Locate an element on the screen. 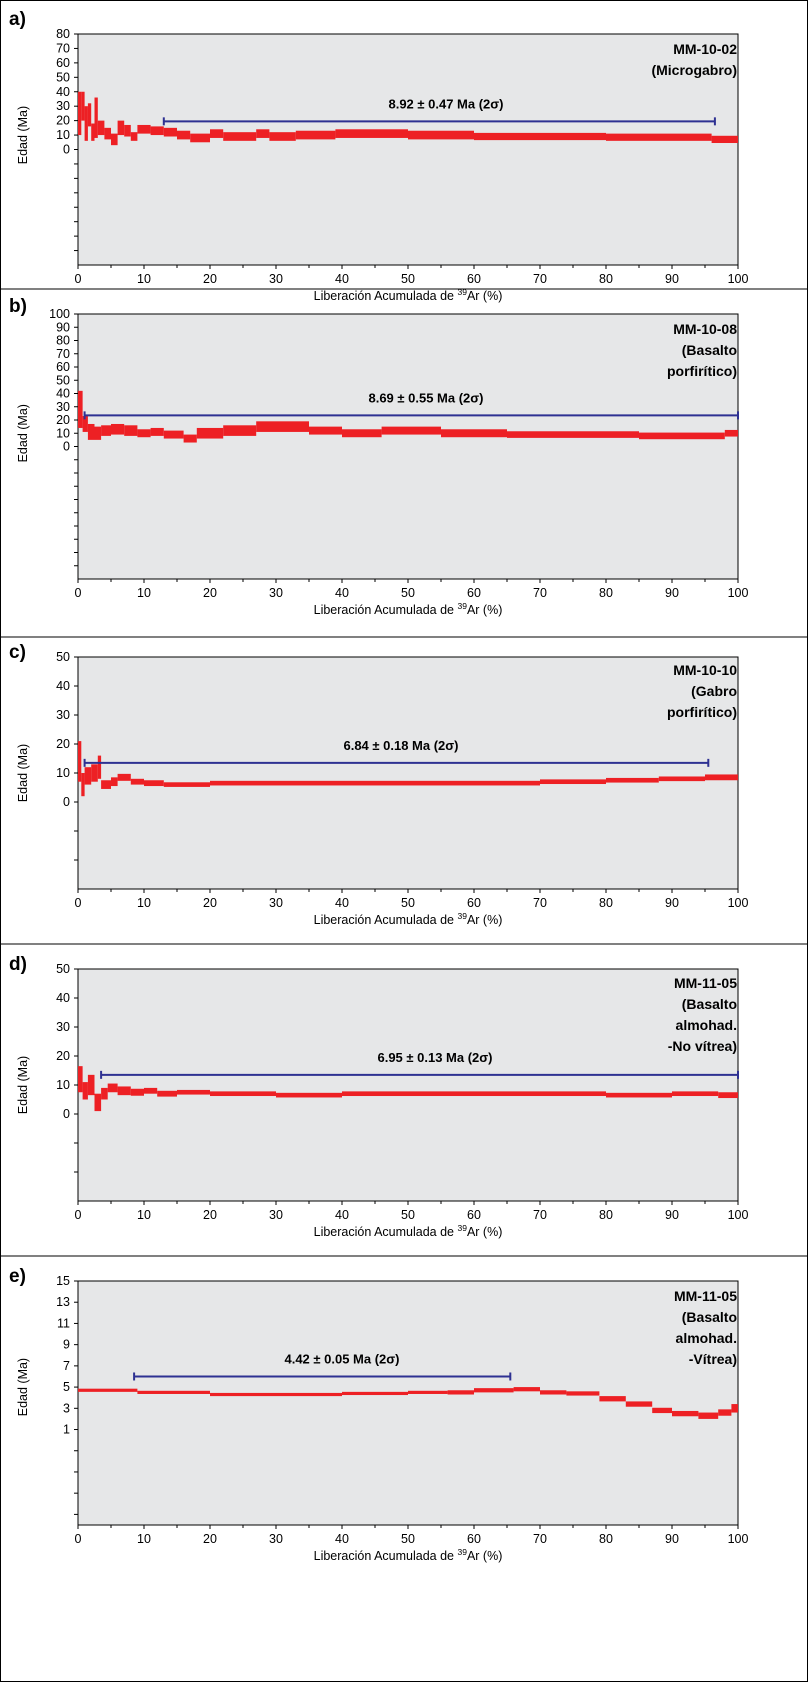  sample-description: porfirítico) is located at coordinates (702, 712).